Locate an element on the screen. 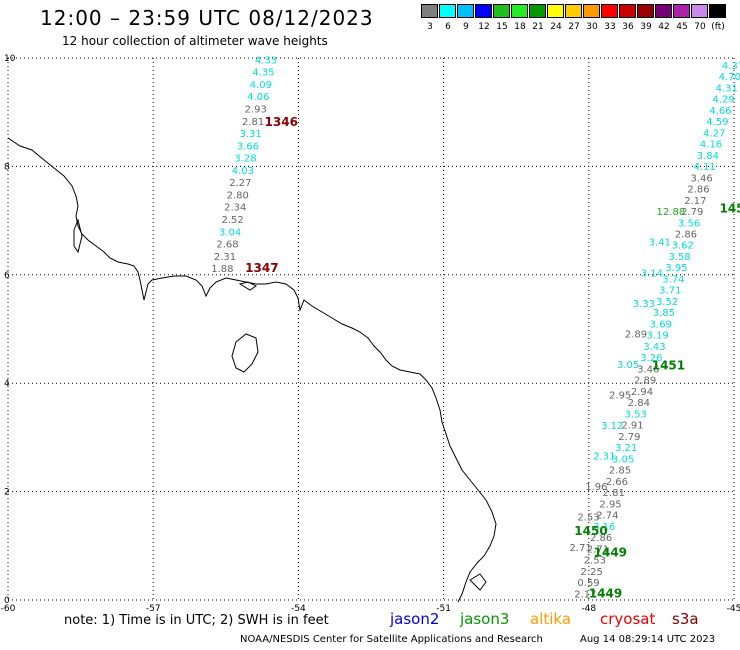  track2-swh-value: 3.05 is located at coordinates (623, 459).